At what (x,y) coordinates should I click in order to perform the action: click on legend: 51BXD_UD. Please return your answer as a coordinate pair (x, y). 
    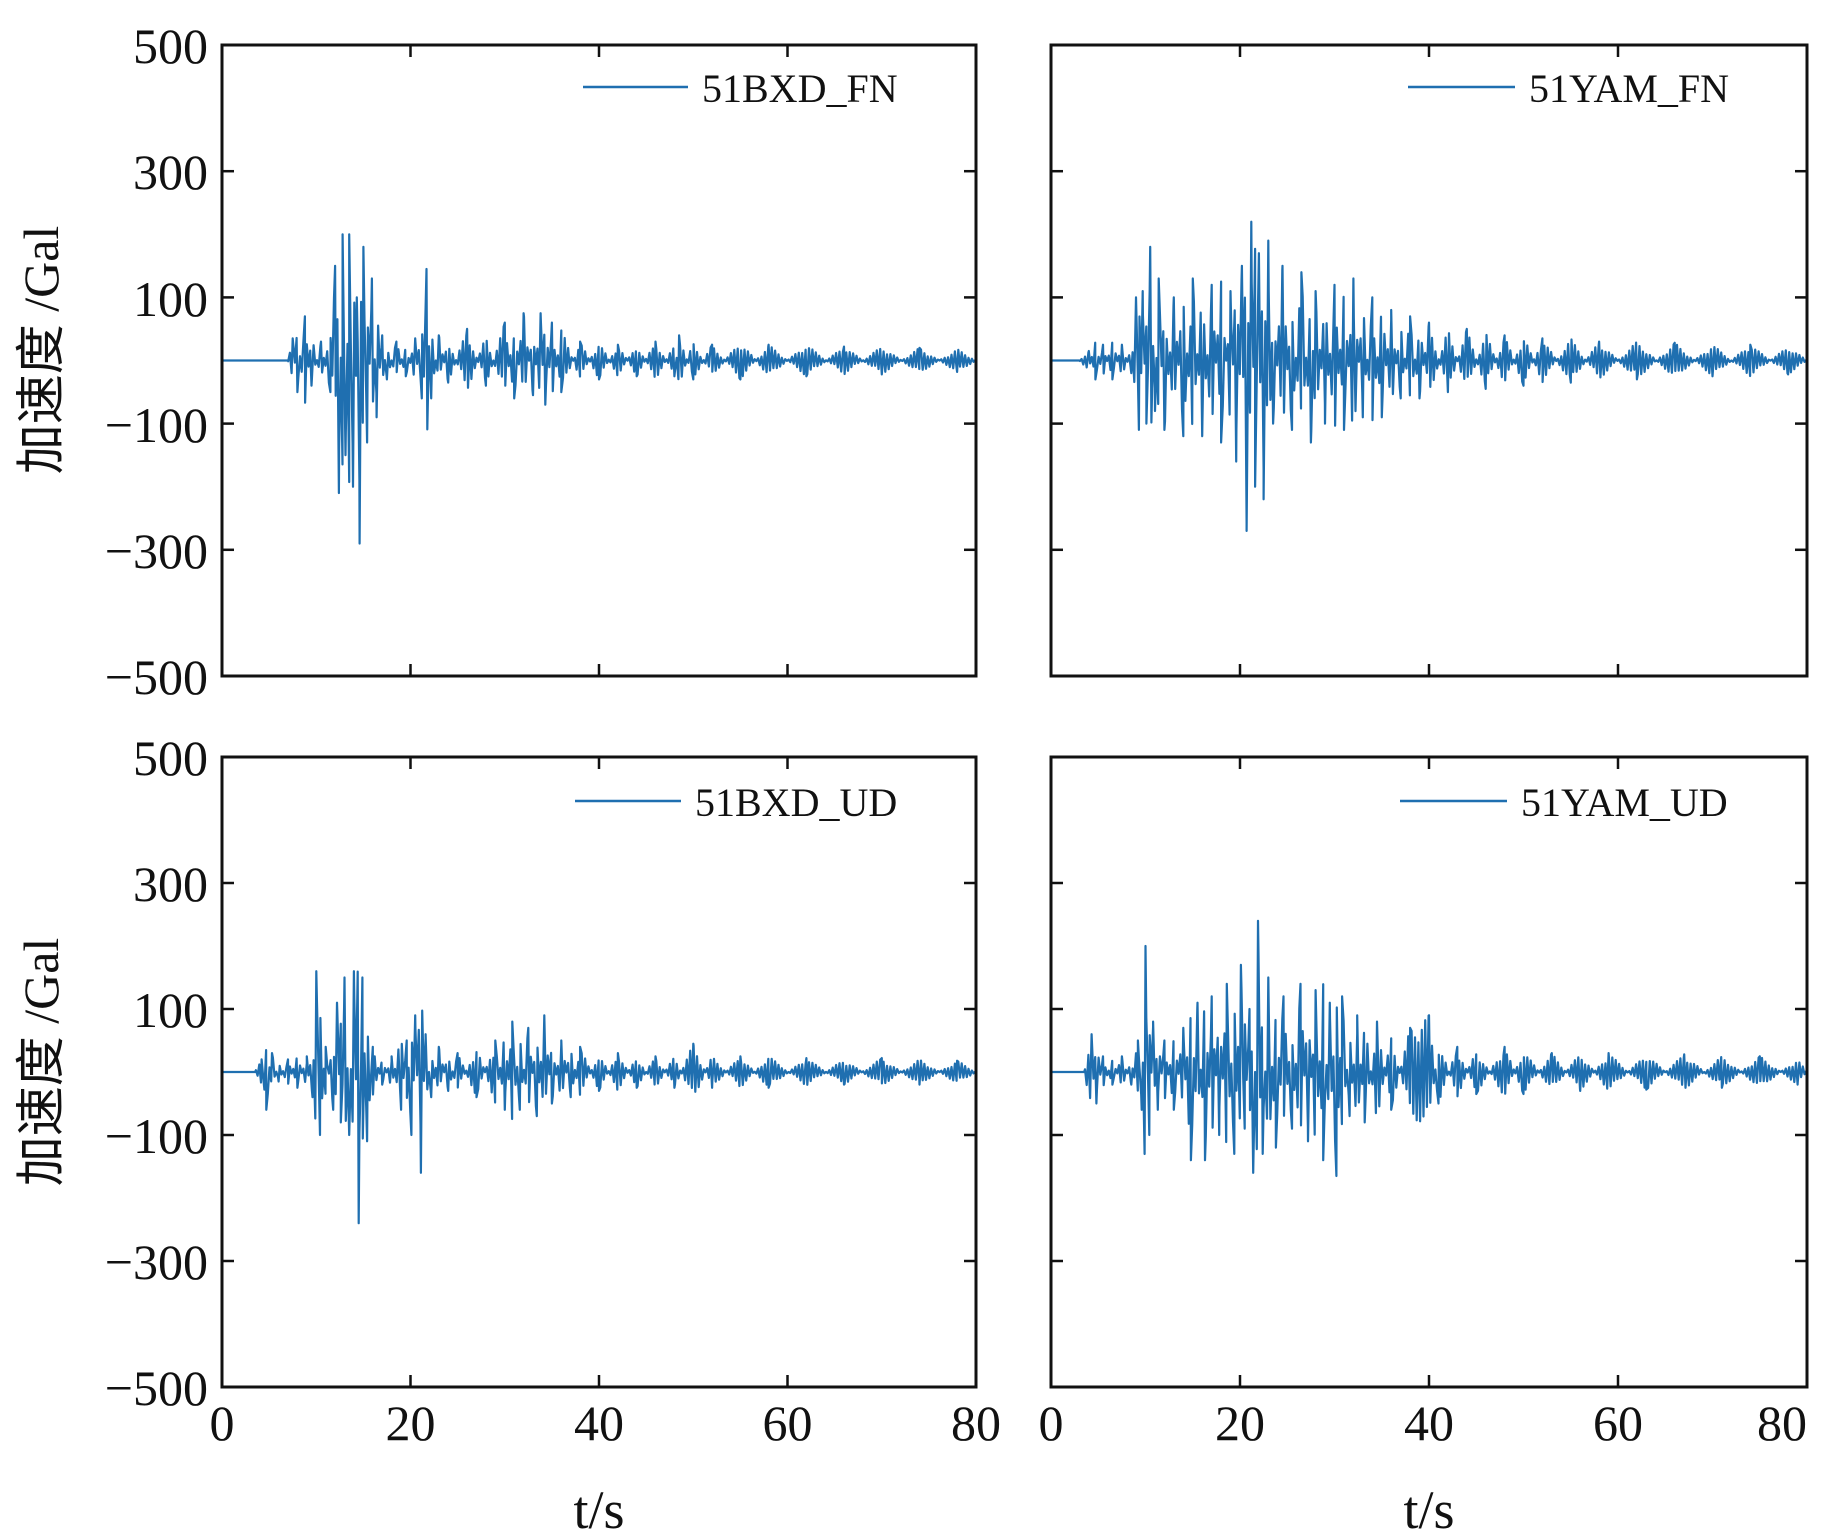
    Looking at the image, I should click on (736, 802).